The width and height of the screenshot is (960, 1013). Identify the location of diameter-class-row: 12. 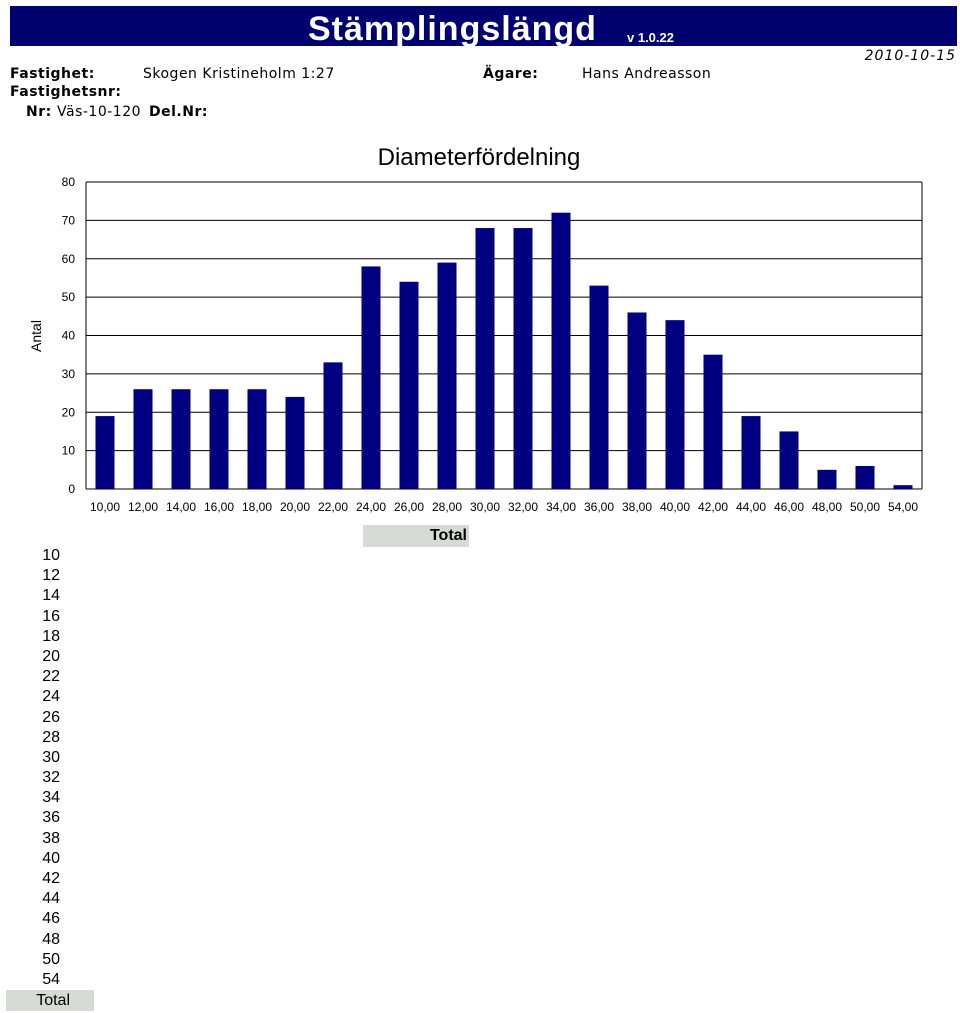
(51, 576).